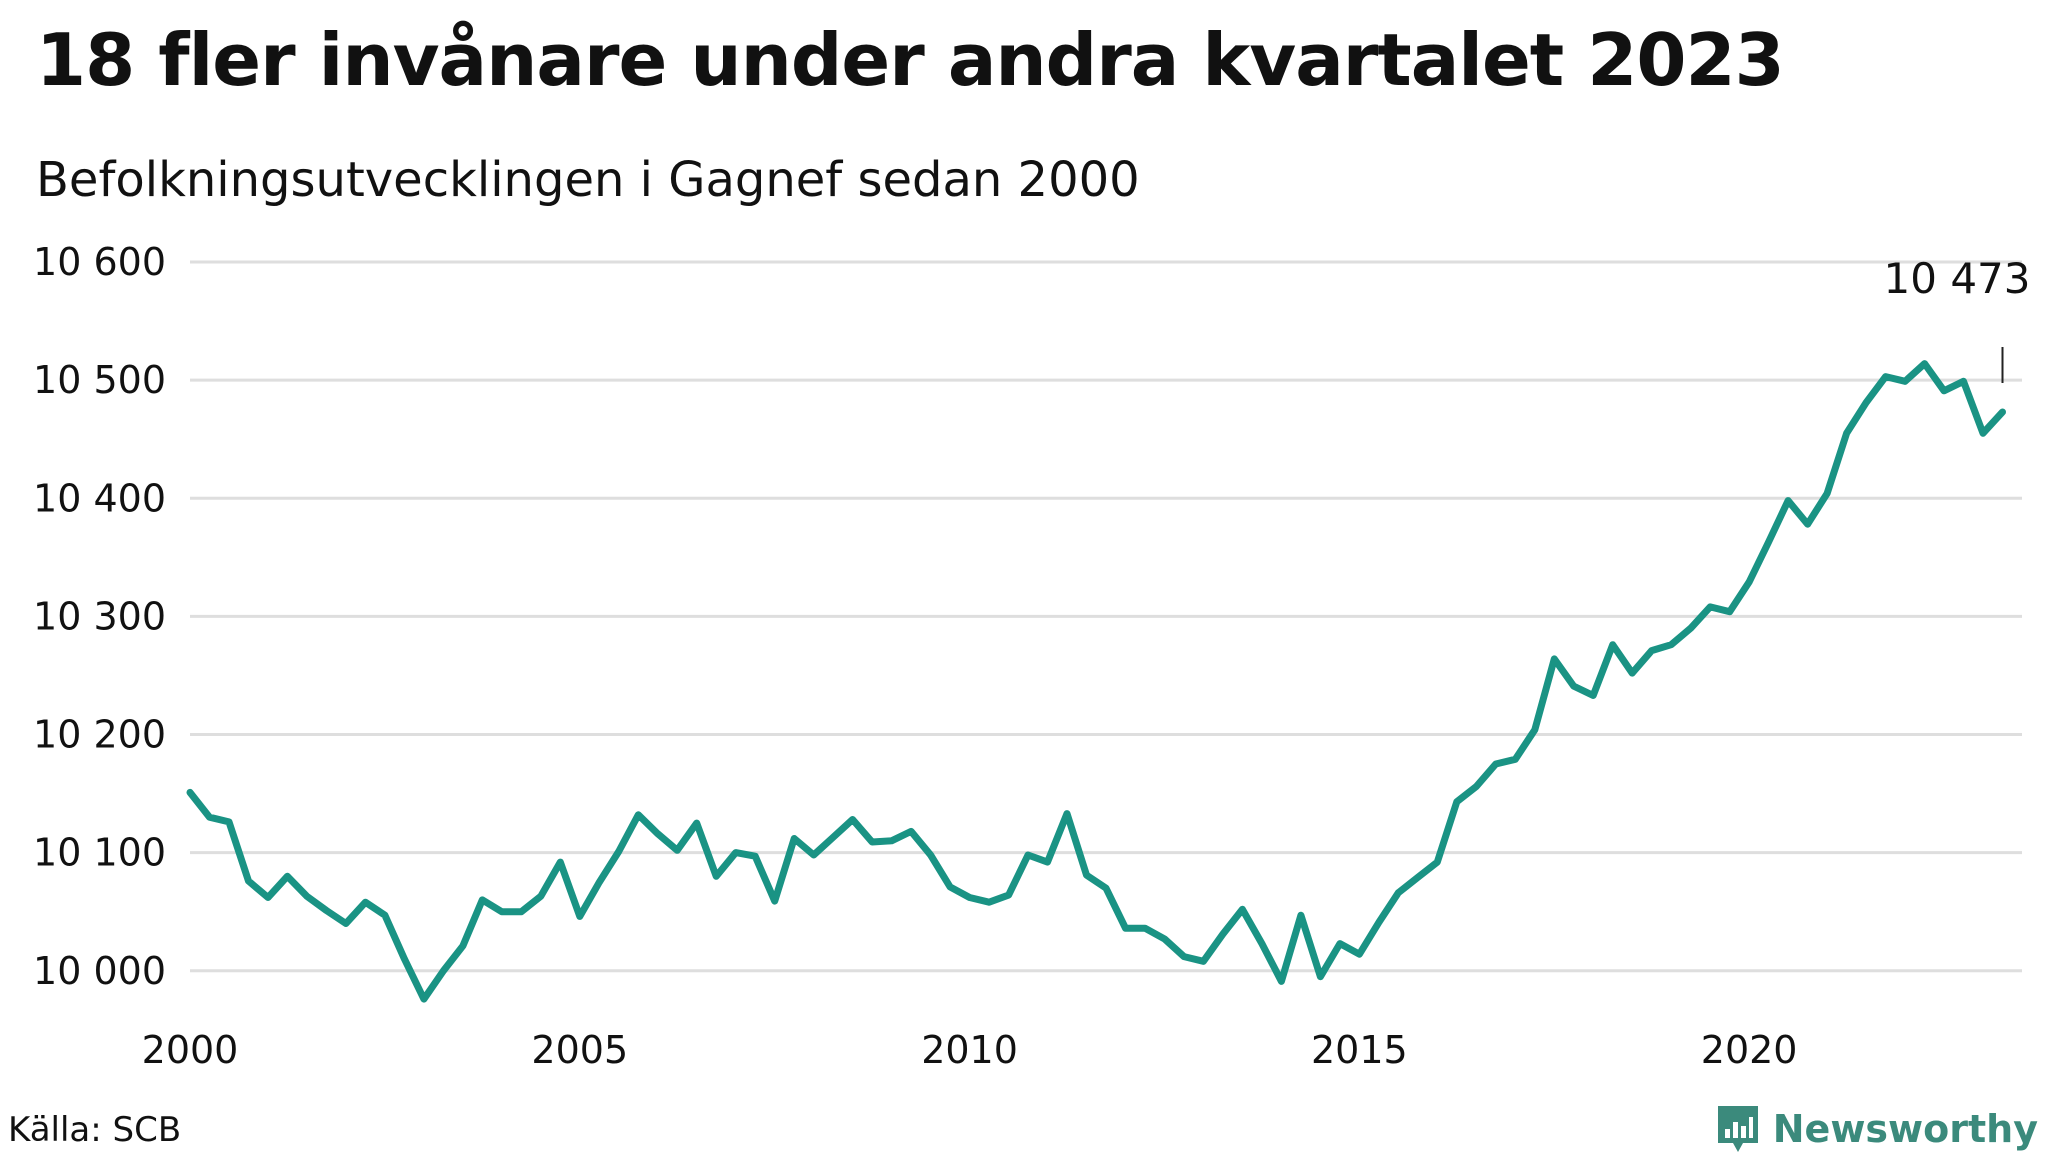 The width and height of the screenshot is (2048, 1158). I want to click on y-tick-label: 10 500, so click(99, 380).